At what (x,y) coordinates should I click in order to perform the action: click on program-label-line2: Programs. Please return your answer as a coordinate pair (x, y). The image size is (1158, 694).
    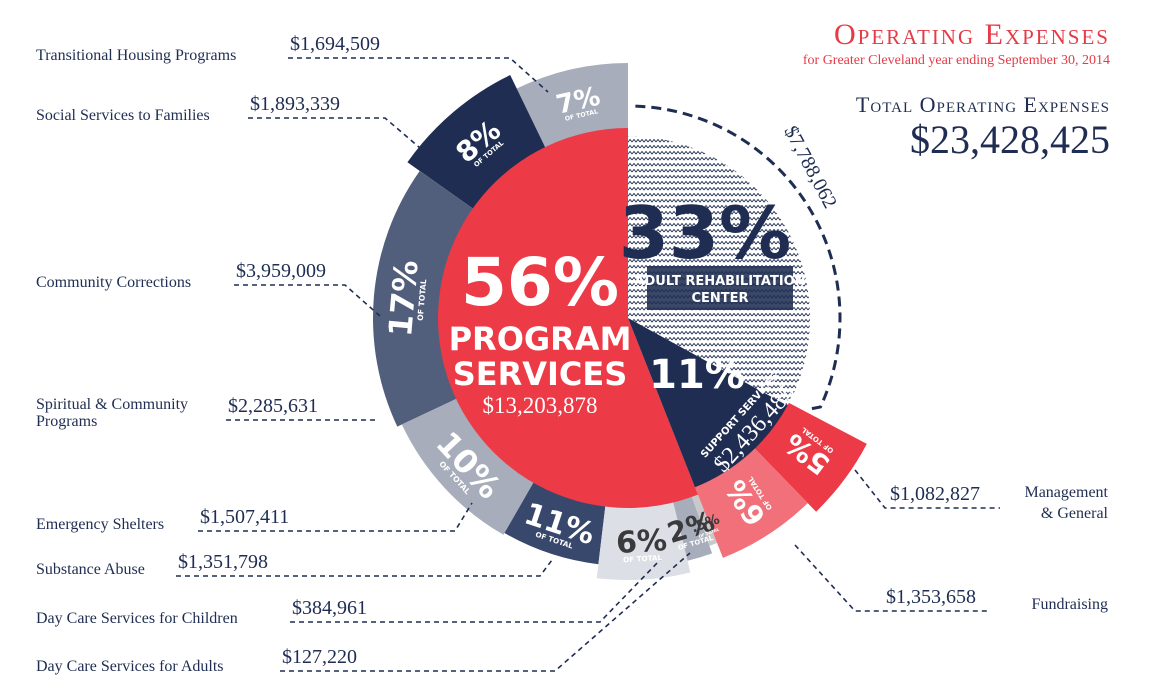
    Looking at the image, I should click on (66, 421).